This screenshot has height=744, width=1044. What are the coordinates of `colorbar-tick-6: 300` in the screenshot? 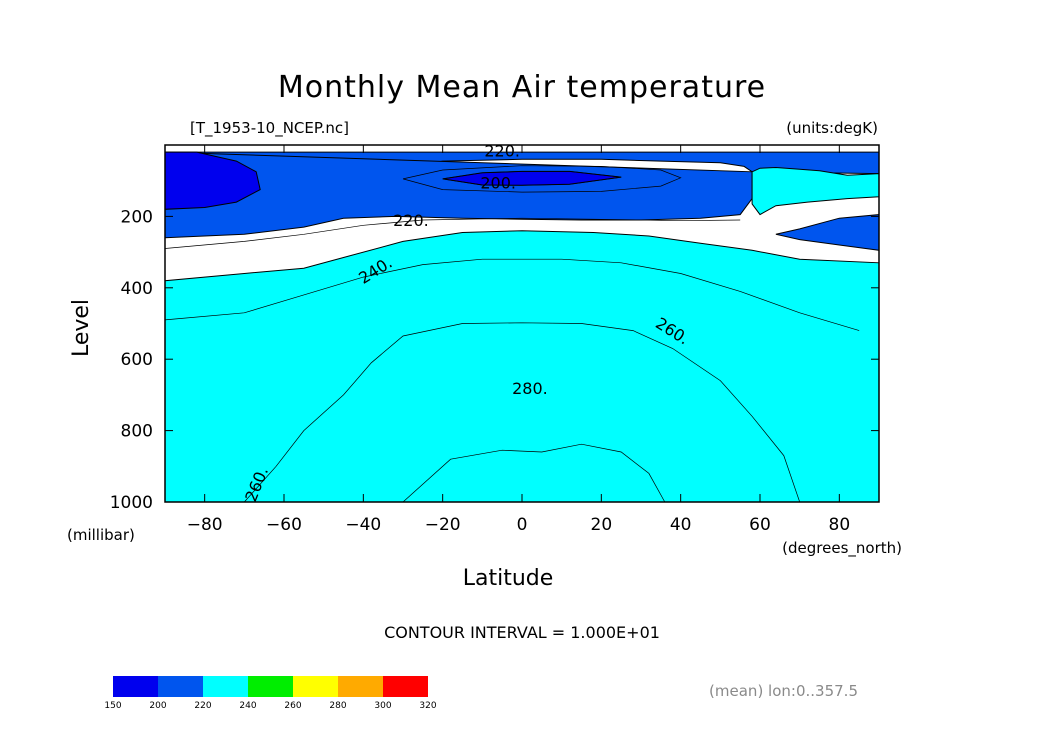 It's located at (382, 706).